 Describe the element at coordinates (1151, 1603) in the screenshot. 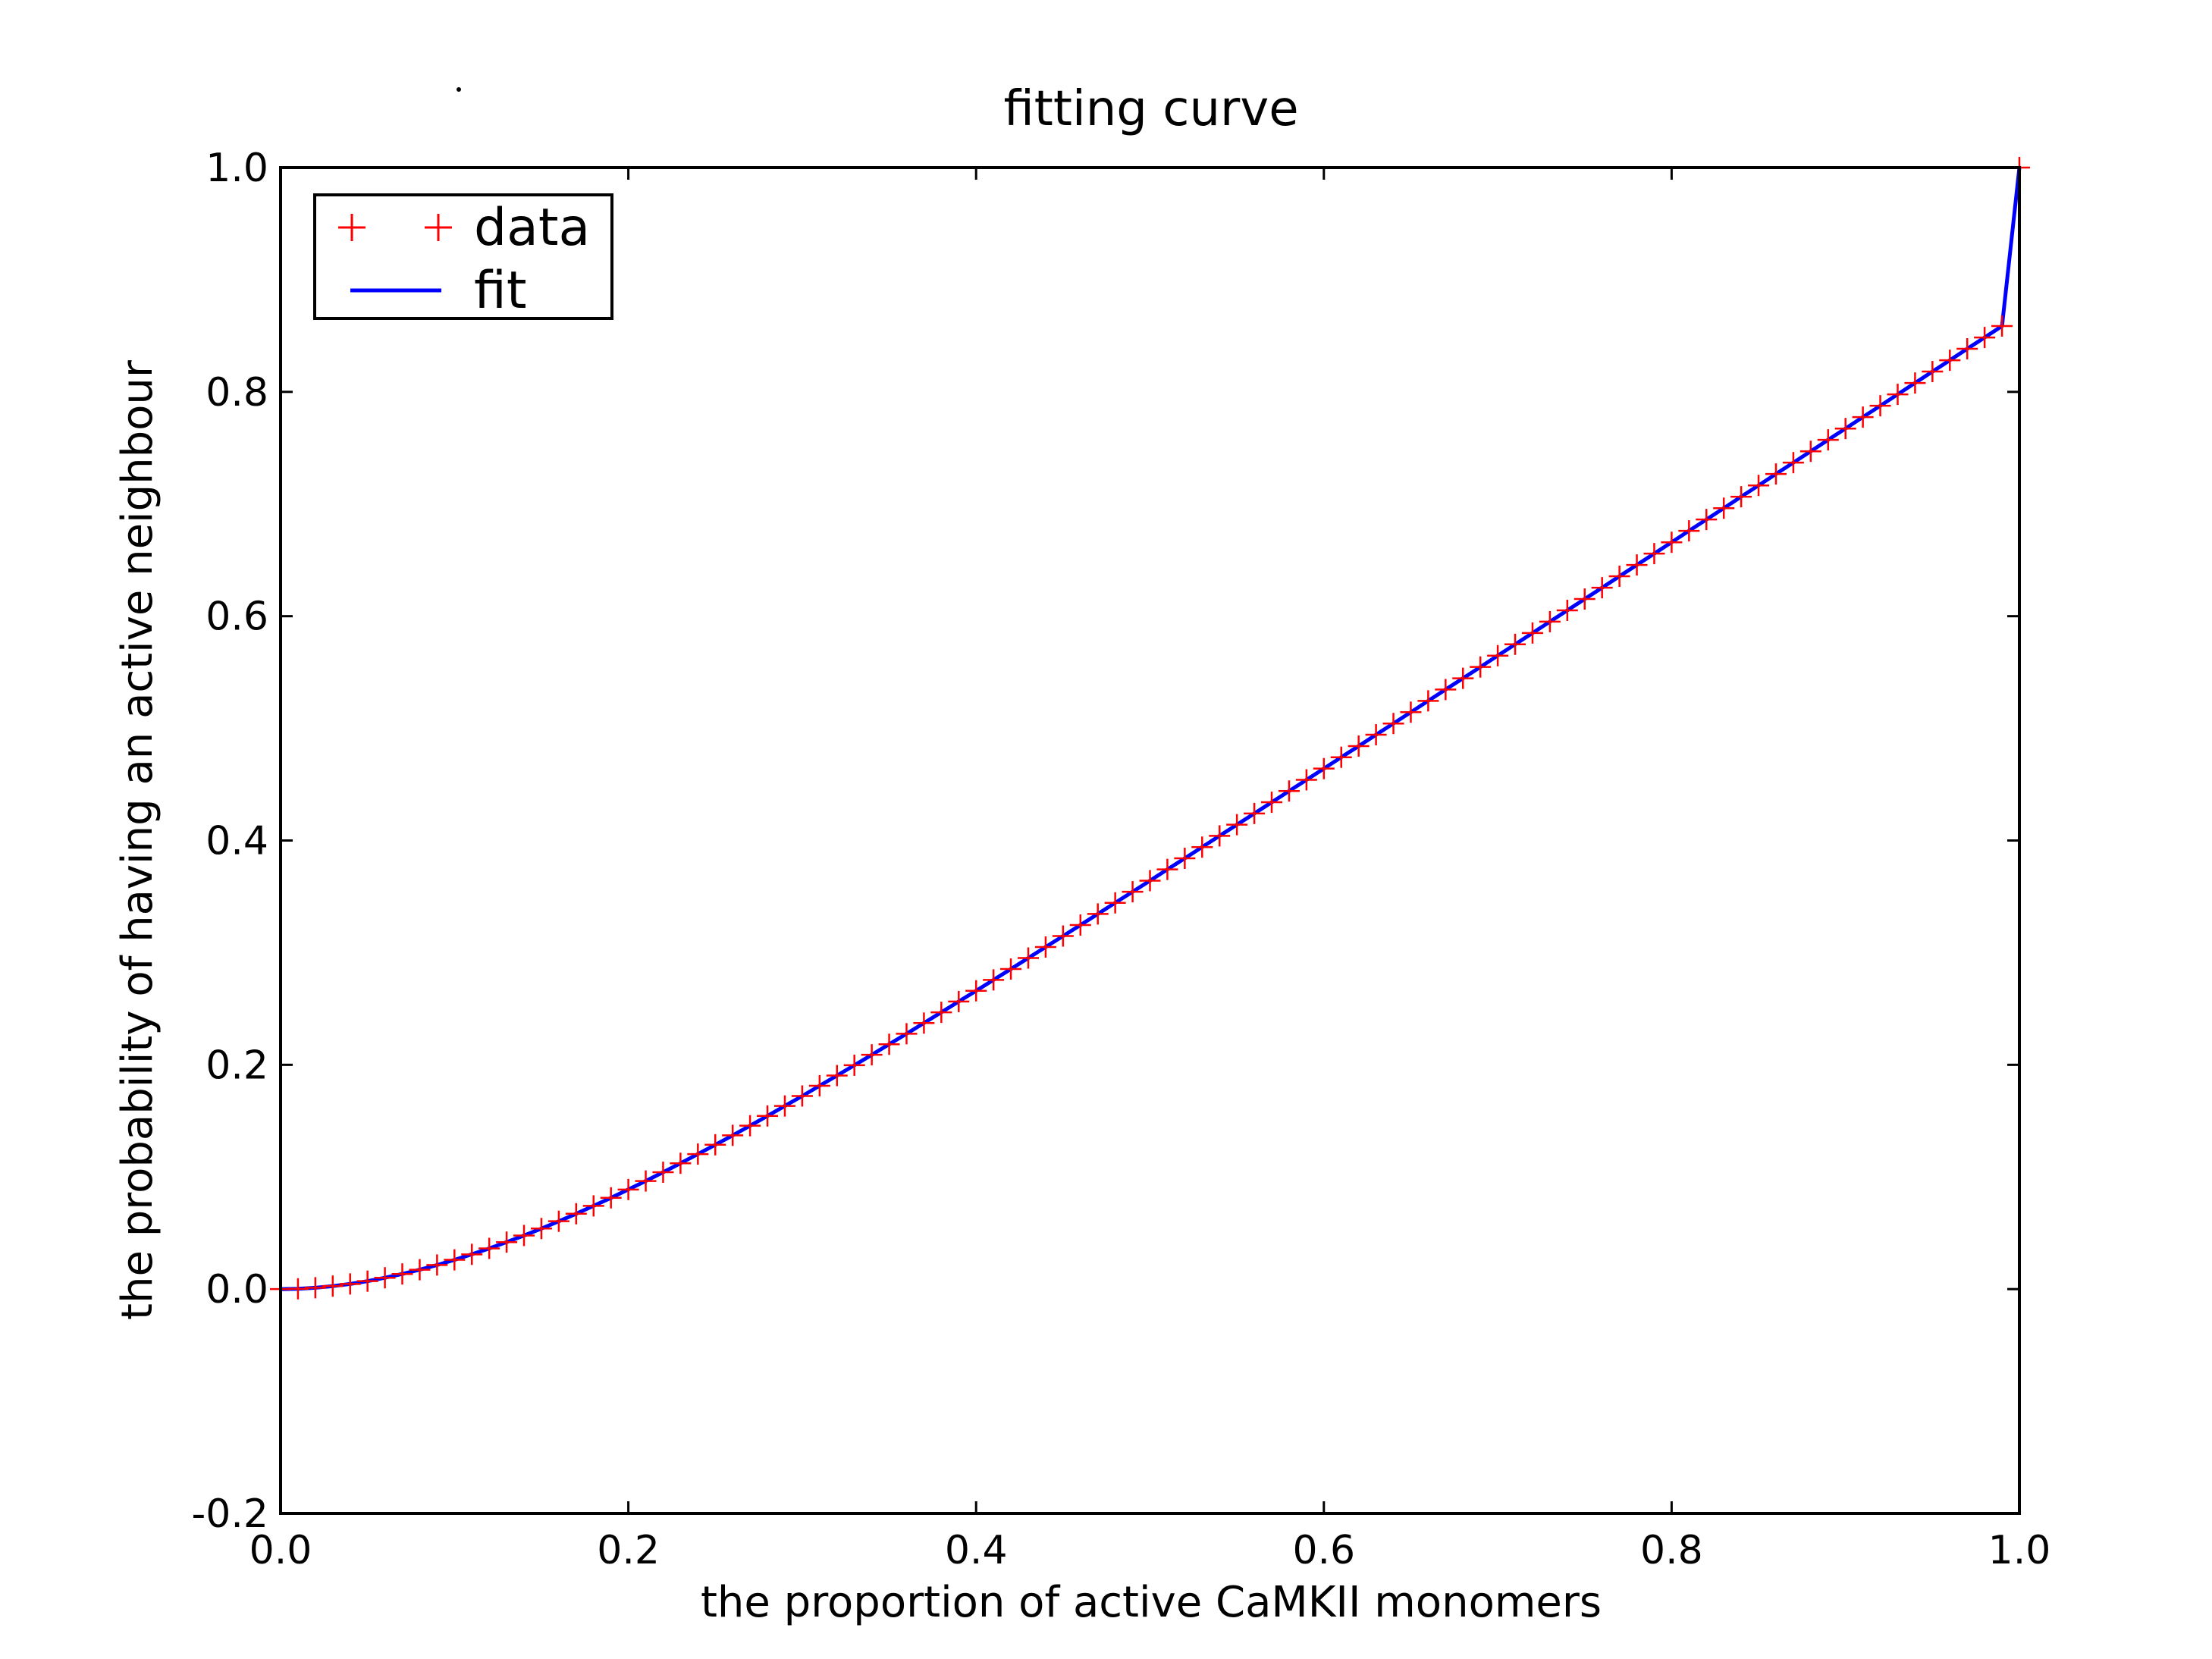

I see `x-axis-label: the proportion of active CaMKII monomers` at that location.